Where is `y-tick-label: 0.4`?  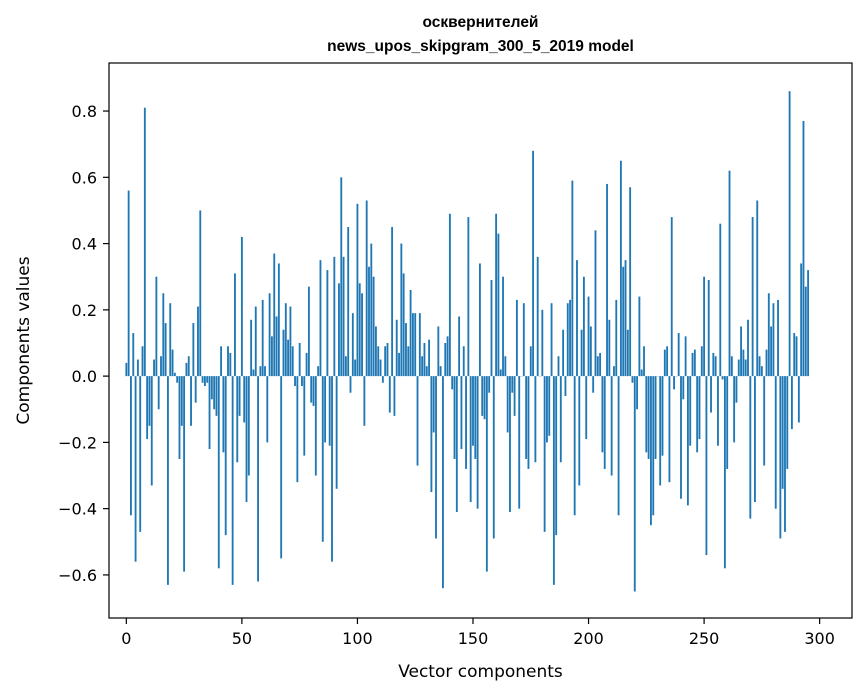 y-tick-label: 0.4 is located at coordinates (84, 244).